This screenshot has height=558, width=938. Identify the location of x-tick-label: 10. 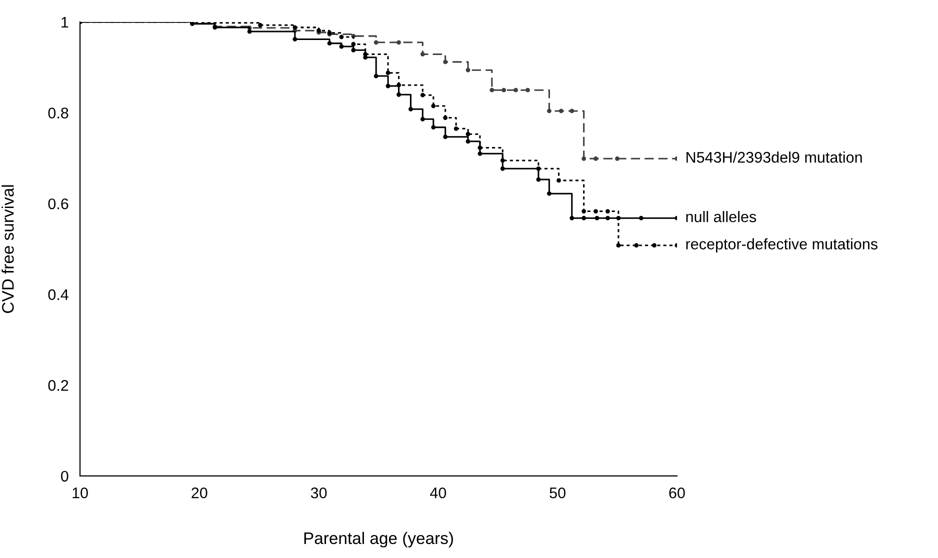
(80, 492).